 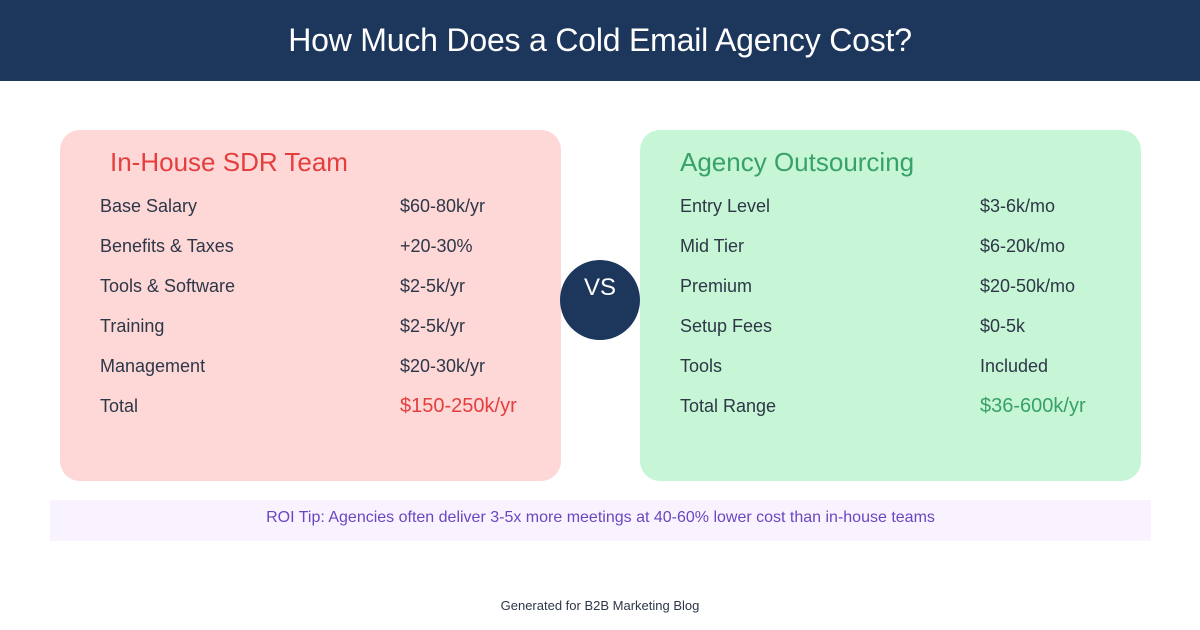 I want to click on cost-value: $60-80k/yr, so click(x=443, y=206).